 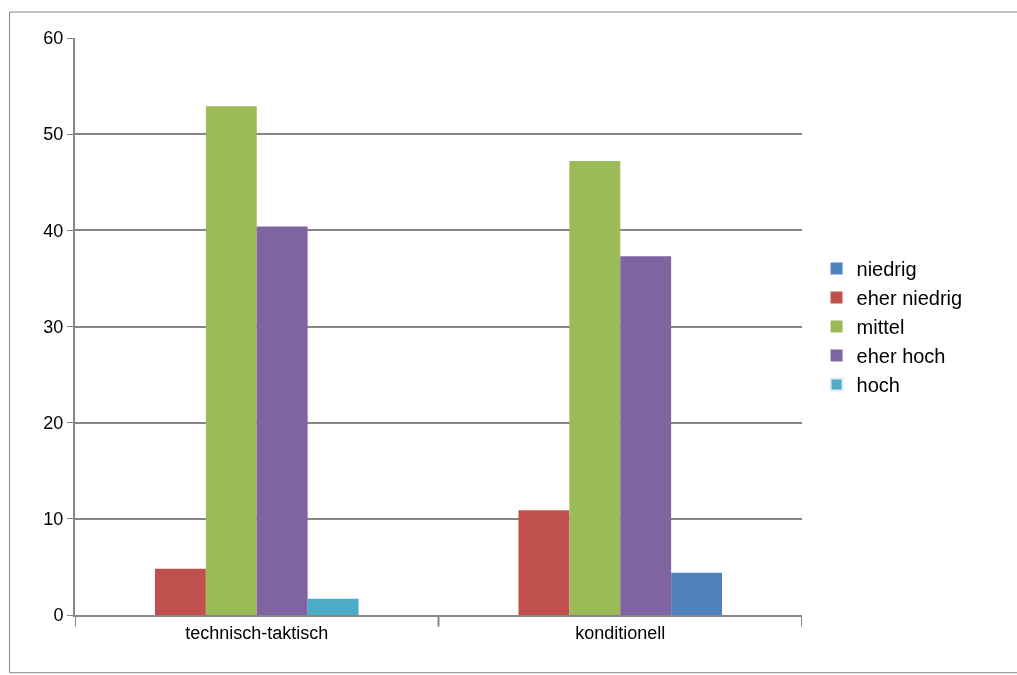 I want to click on legend-label: eher hoch, so click(x=901, y=356).